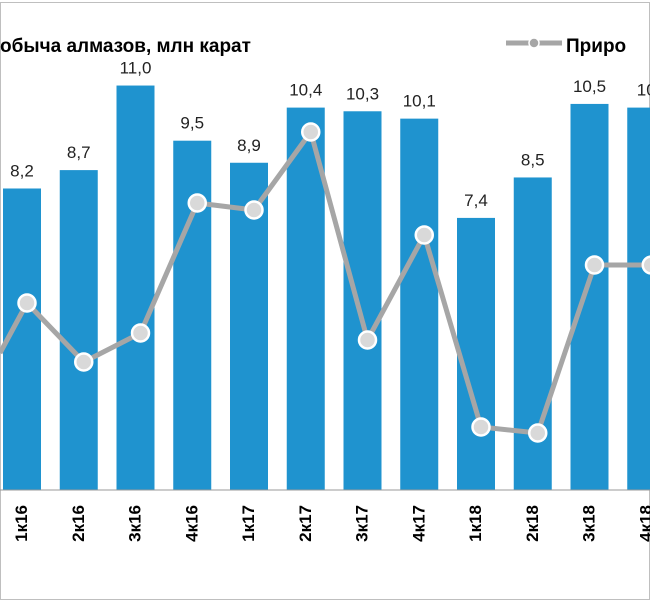 The height and width of the screenshot is (600, 650). I want to click on bar-1к18, so click(476, 353).